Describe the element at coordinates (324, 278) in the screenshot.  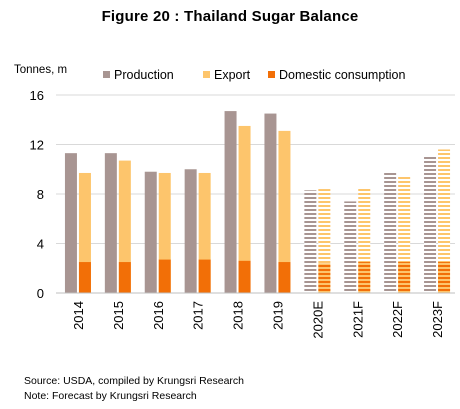
I see `bar-domestic-2020E` at that location.